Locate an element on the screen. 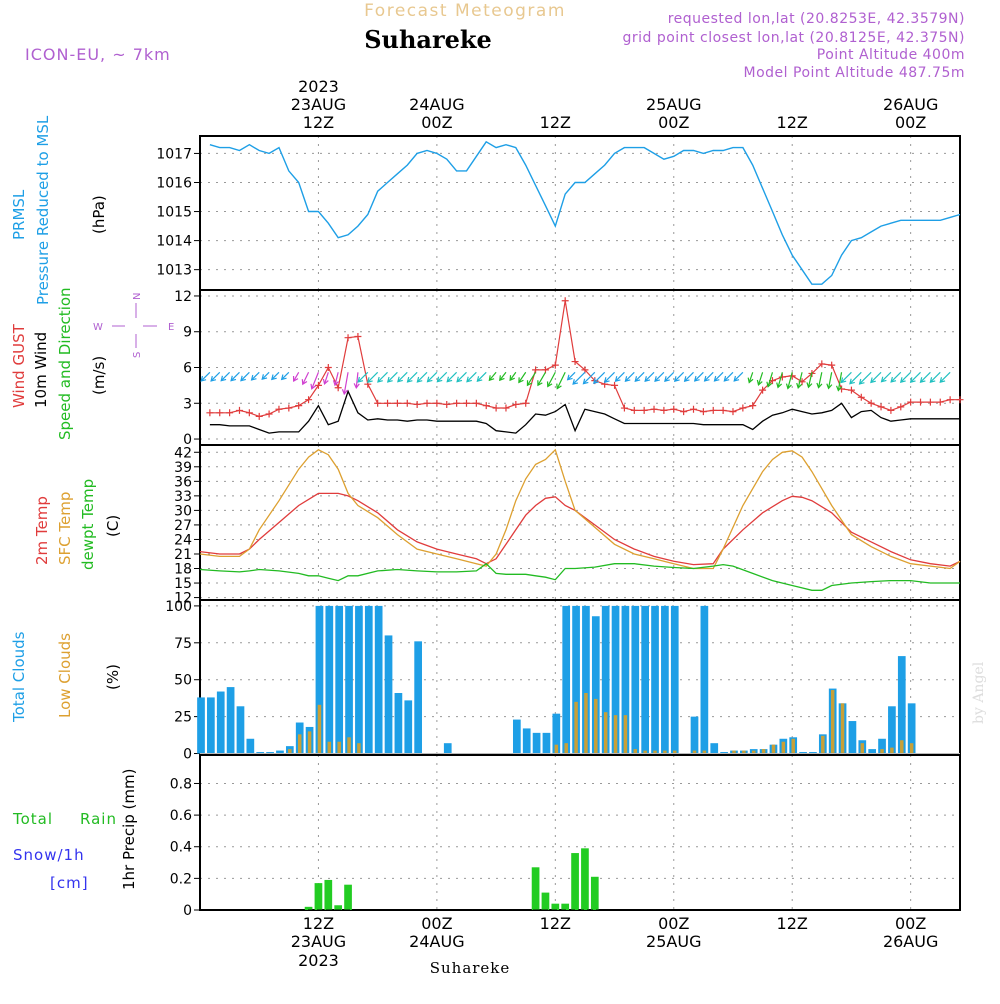 The height and width of the screenshot is (1004, 1000). compass-legend: N S W E is located at coordinates (133, 325).